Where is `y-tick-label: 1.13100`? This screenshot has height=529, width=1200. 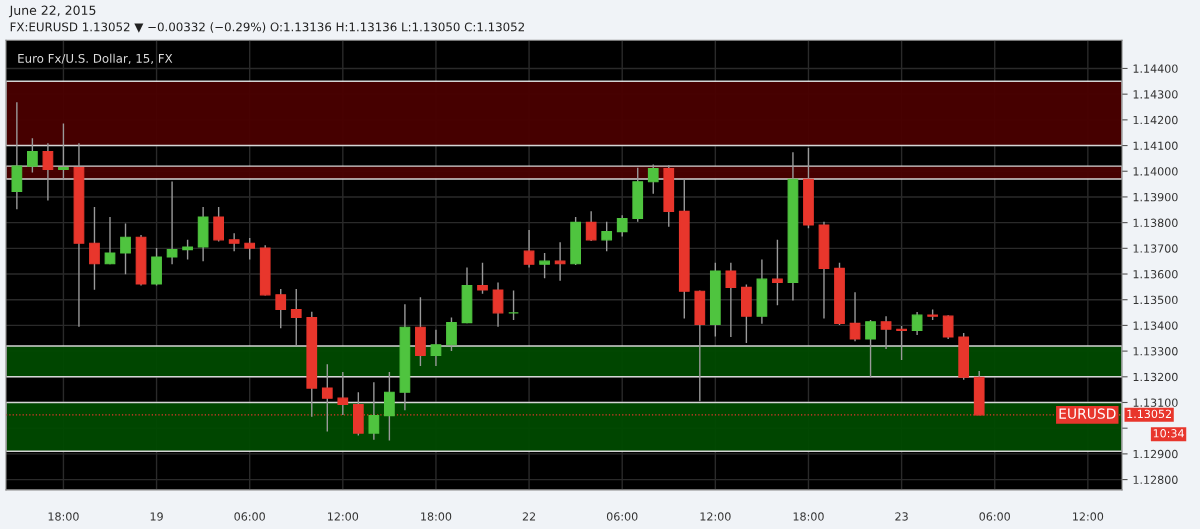 y-tick-label: 1.13100 is located at coordinates (1155, 402).